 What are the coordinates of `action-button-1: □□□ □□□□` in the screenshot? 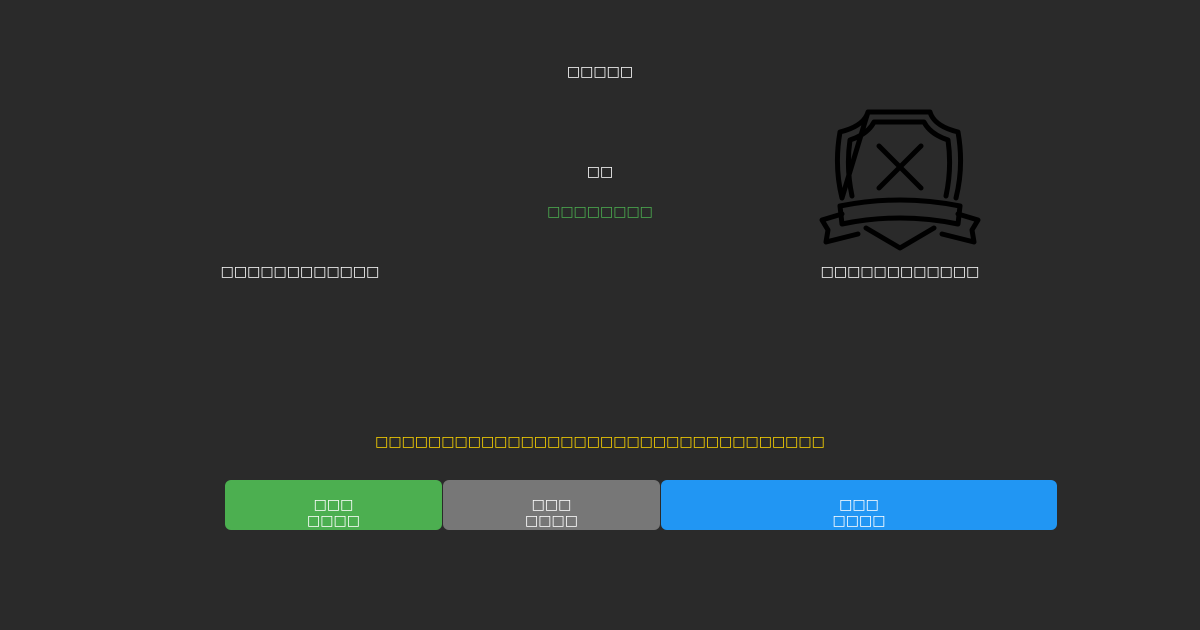 It's located at (333, 505).